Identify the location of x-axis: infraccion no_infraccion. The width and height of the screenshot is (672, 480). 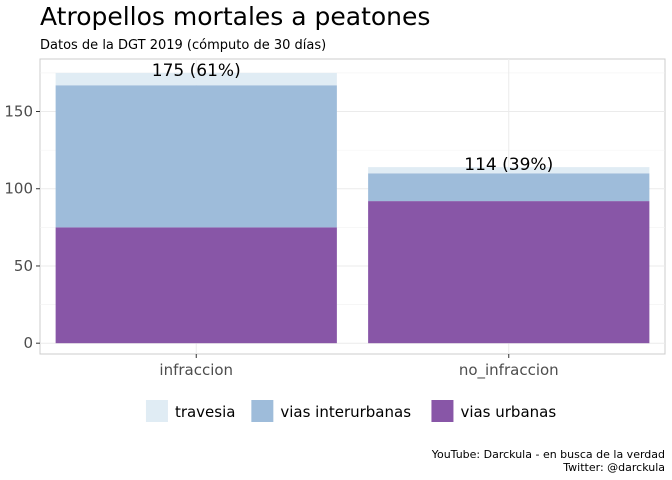
(359, 367).